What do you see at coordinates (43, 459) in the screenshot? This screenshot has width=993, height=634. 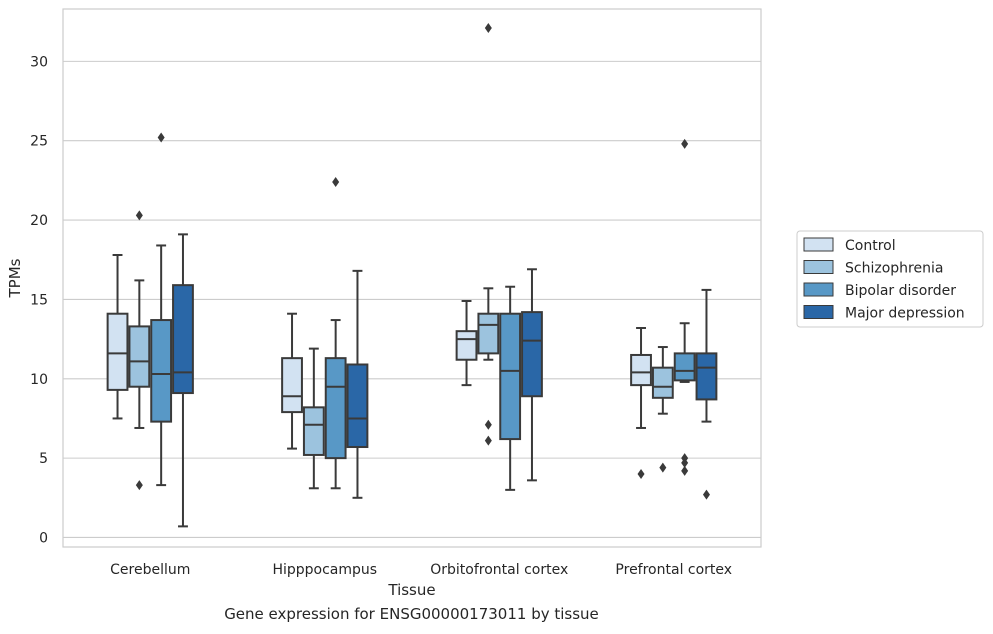 I see `y-tick-label: 5` at bounding box center [43, 459].